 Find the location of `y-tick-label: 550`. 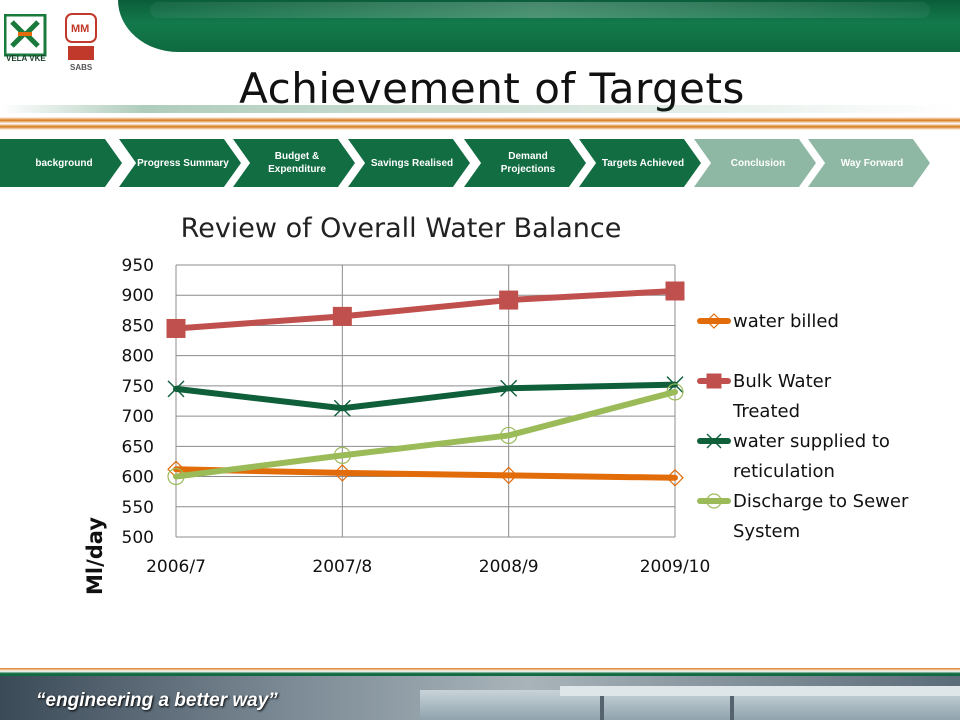

y-tick-label: 550 is located at coordinates (138, 508).